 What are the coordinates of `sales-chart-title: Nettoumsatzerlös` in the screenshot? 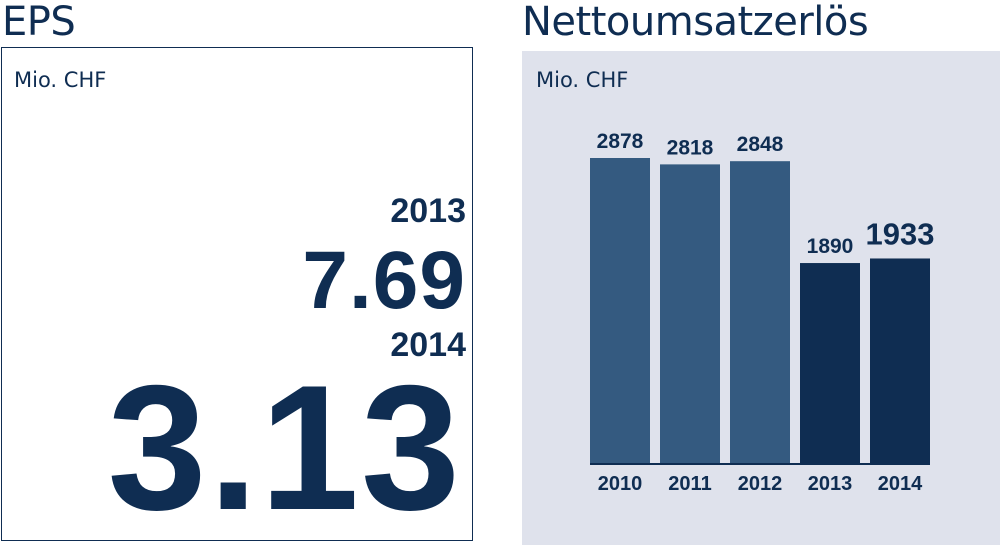 It's located at (695, 22).